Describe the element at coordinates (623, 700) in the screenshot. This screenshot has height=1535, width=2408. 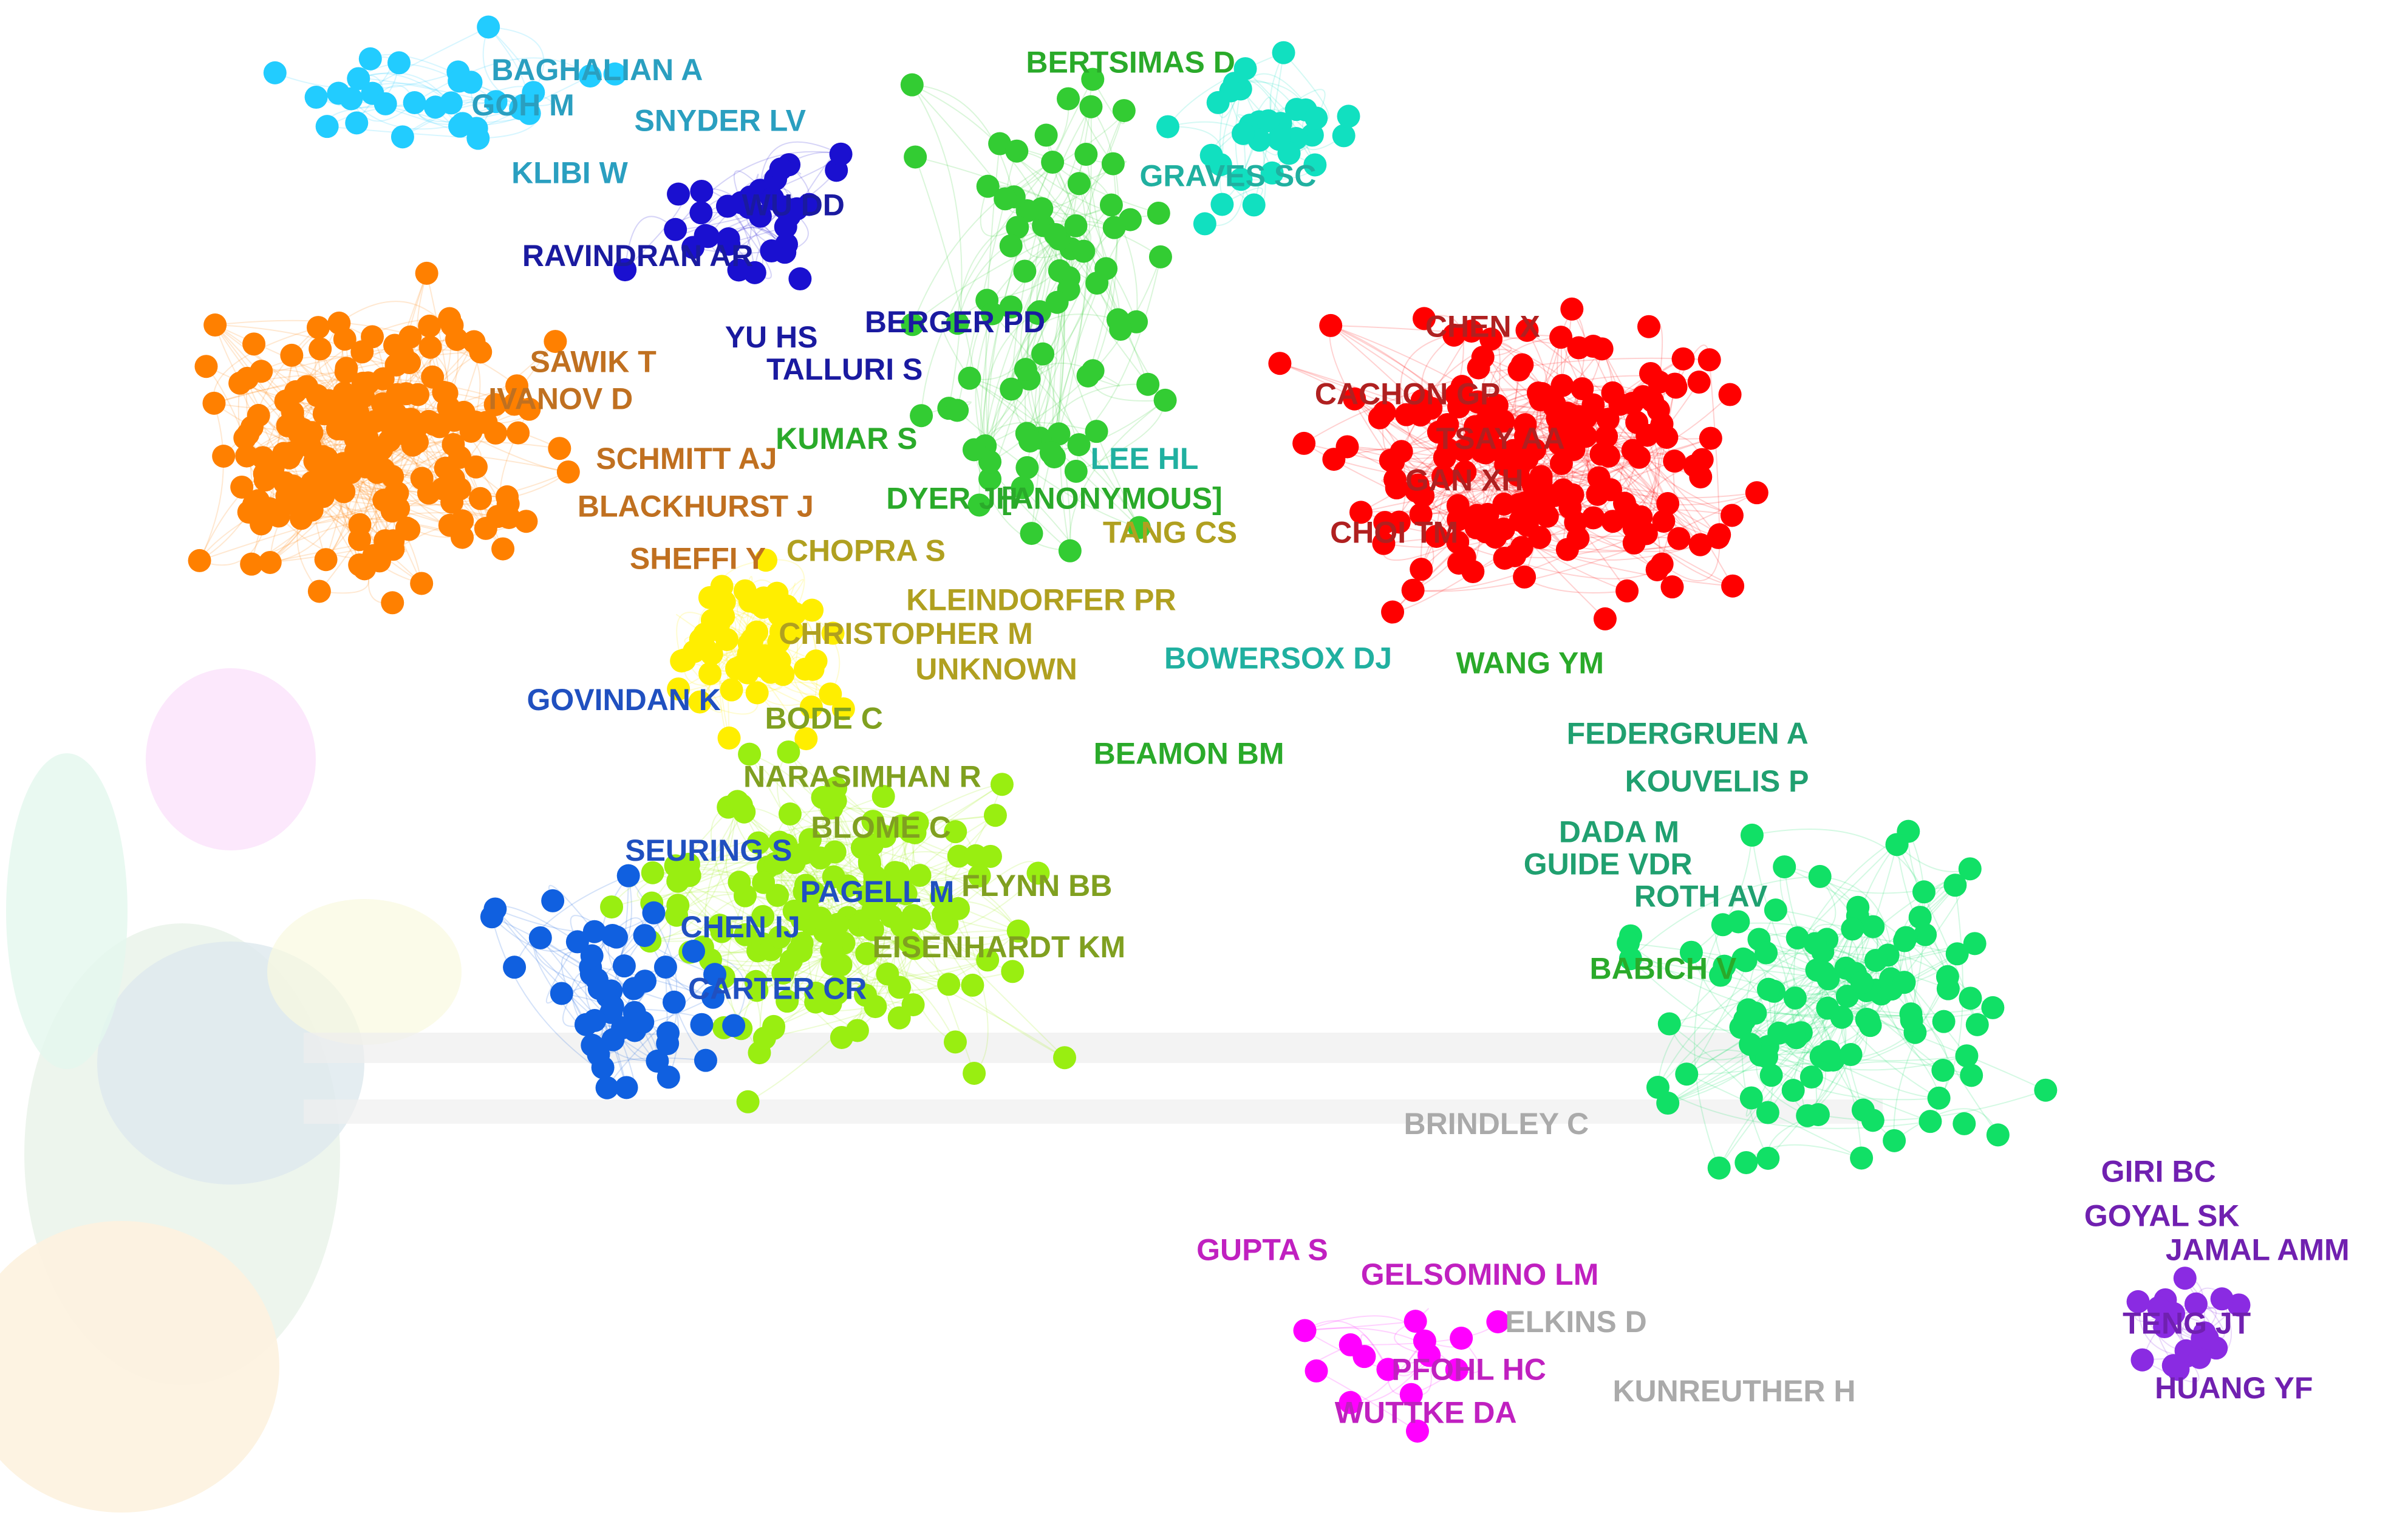
I see `author-label: GOVINDAN K` at that location.